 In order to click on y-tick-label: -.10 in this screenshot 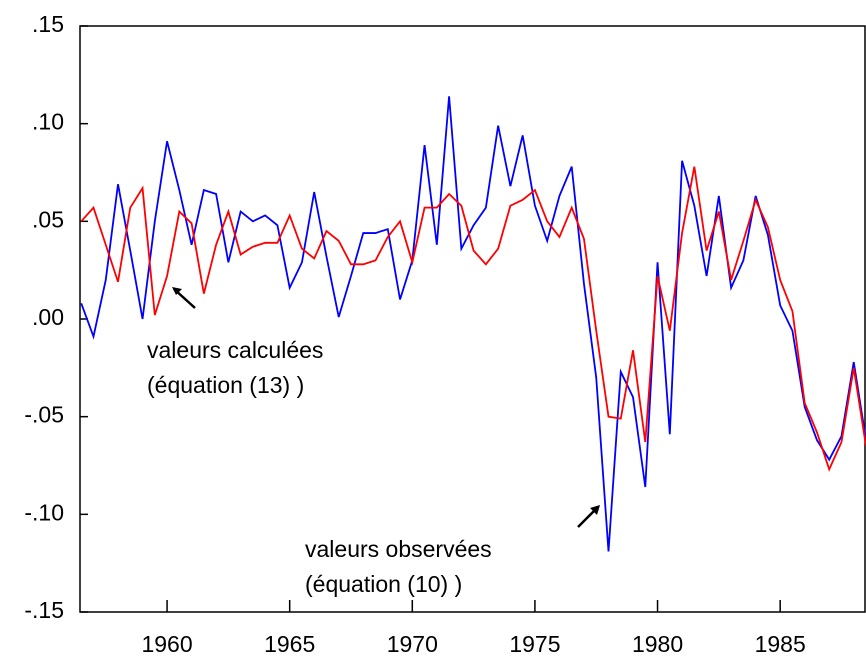, I will do `click(44, 512)`.